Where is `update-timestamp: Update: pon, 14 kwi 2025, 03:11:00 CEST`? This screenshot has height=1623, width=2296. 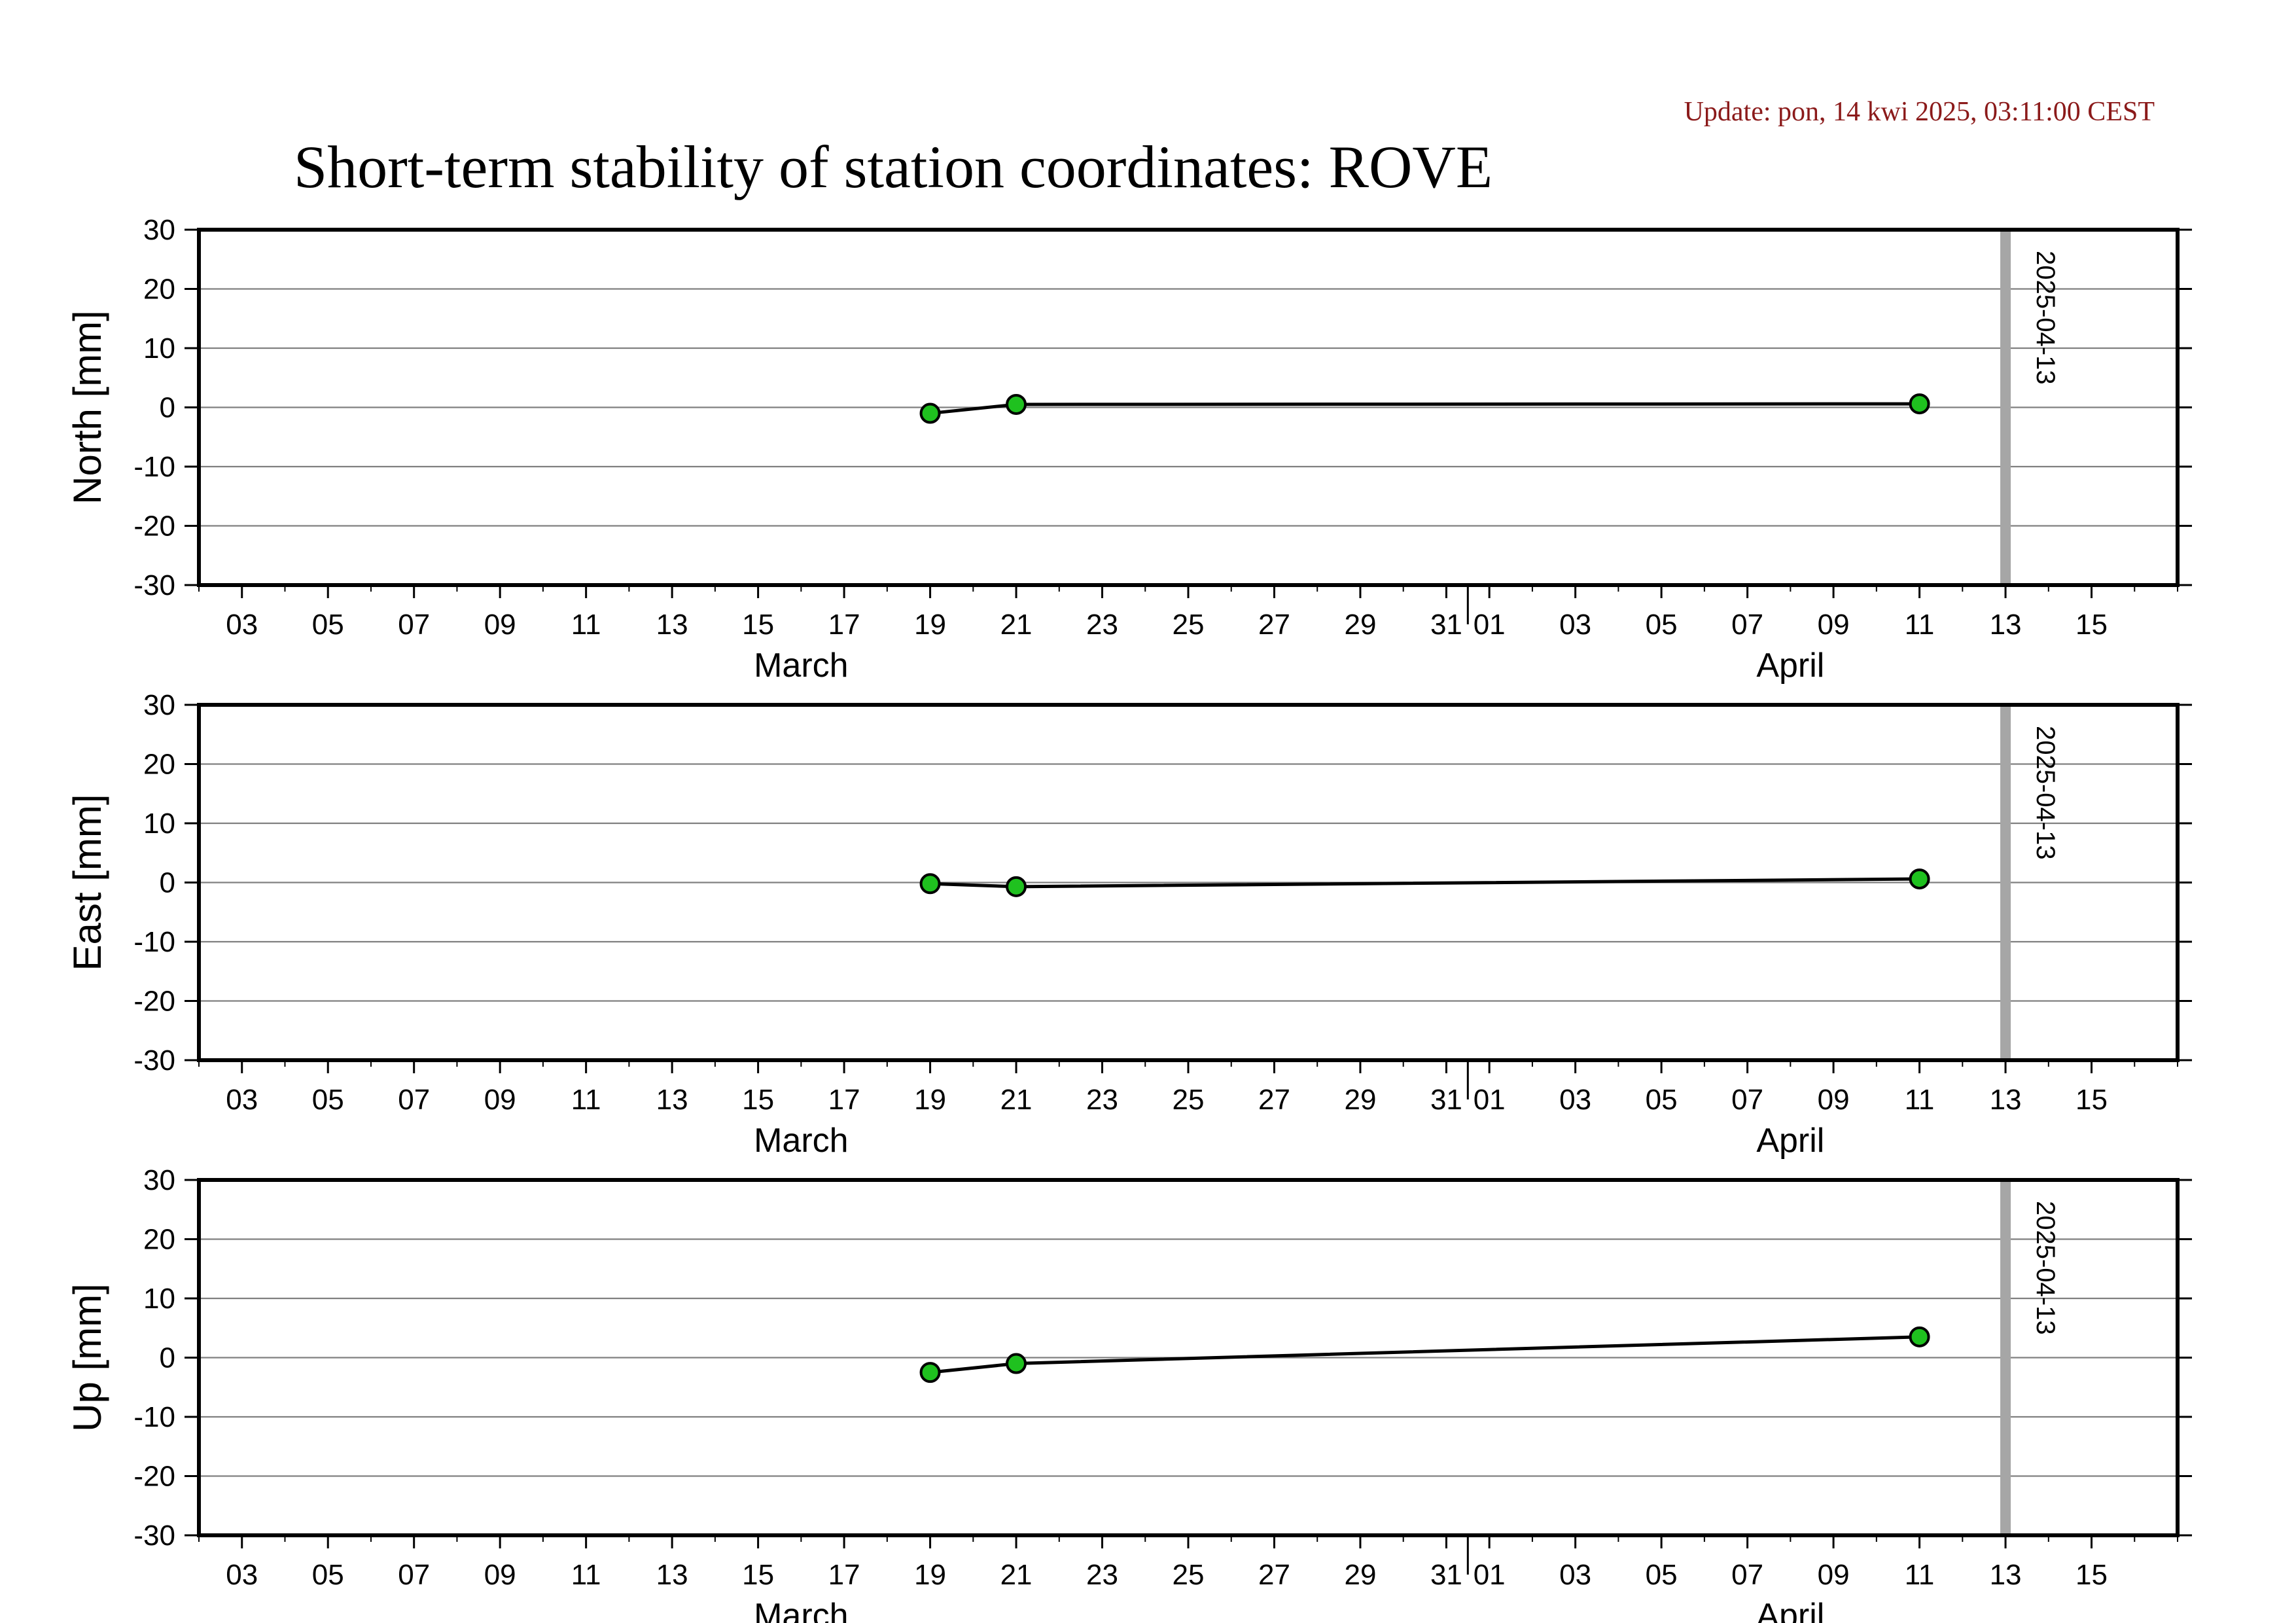 update-timestamp: Update: pon, 14 kwi 2025, 03:11:00 CEST is located at coordinates (1919, 112).